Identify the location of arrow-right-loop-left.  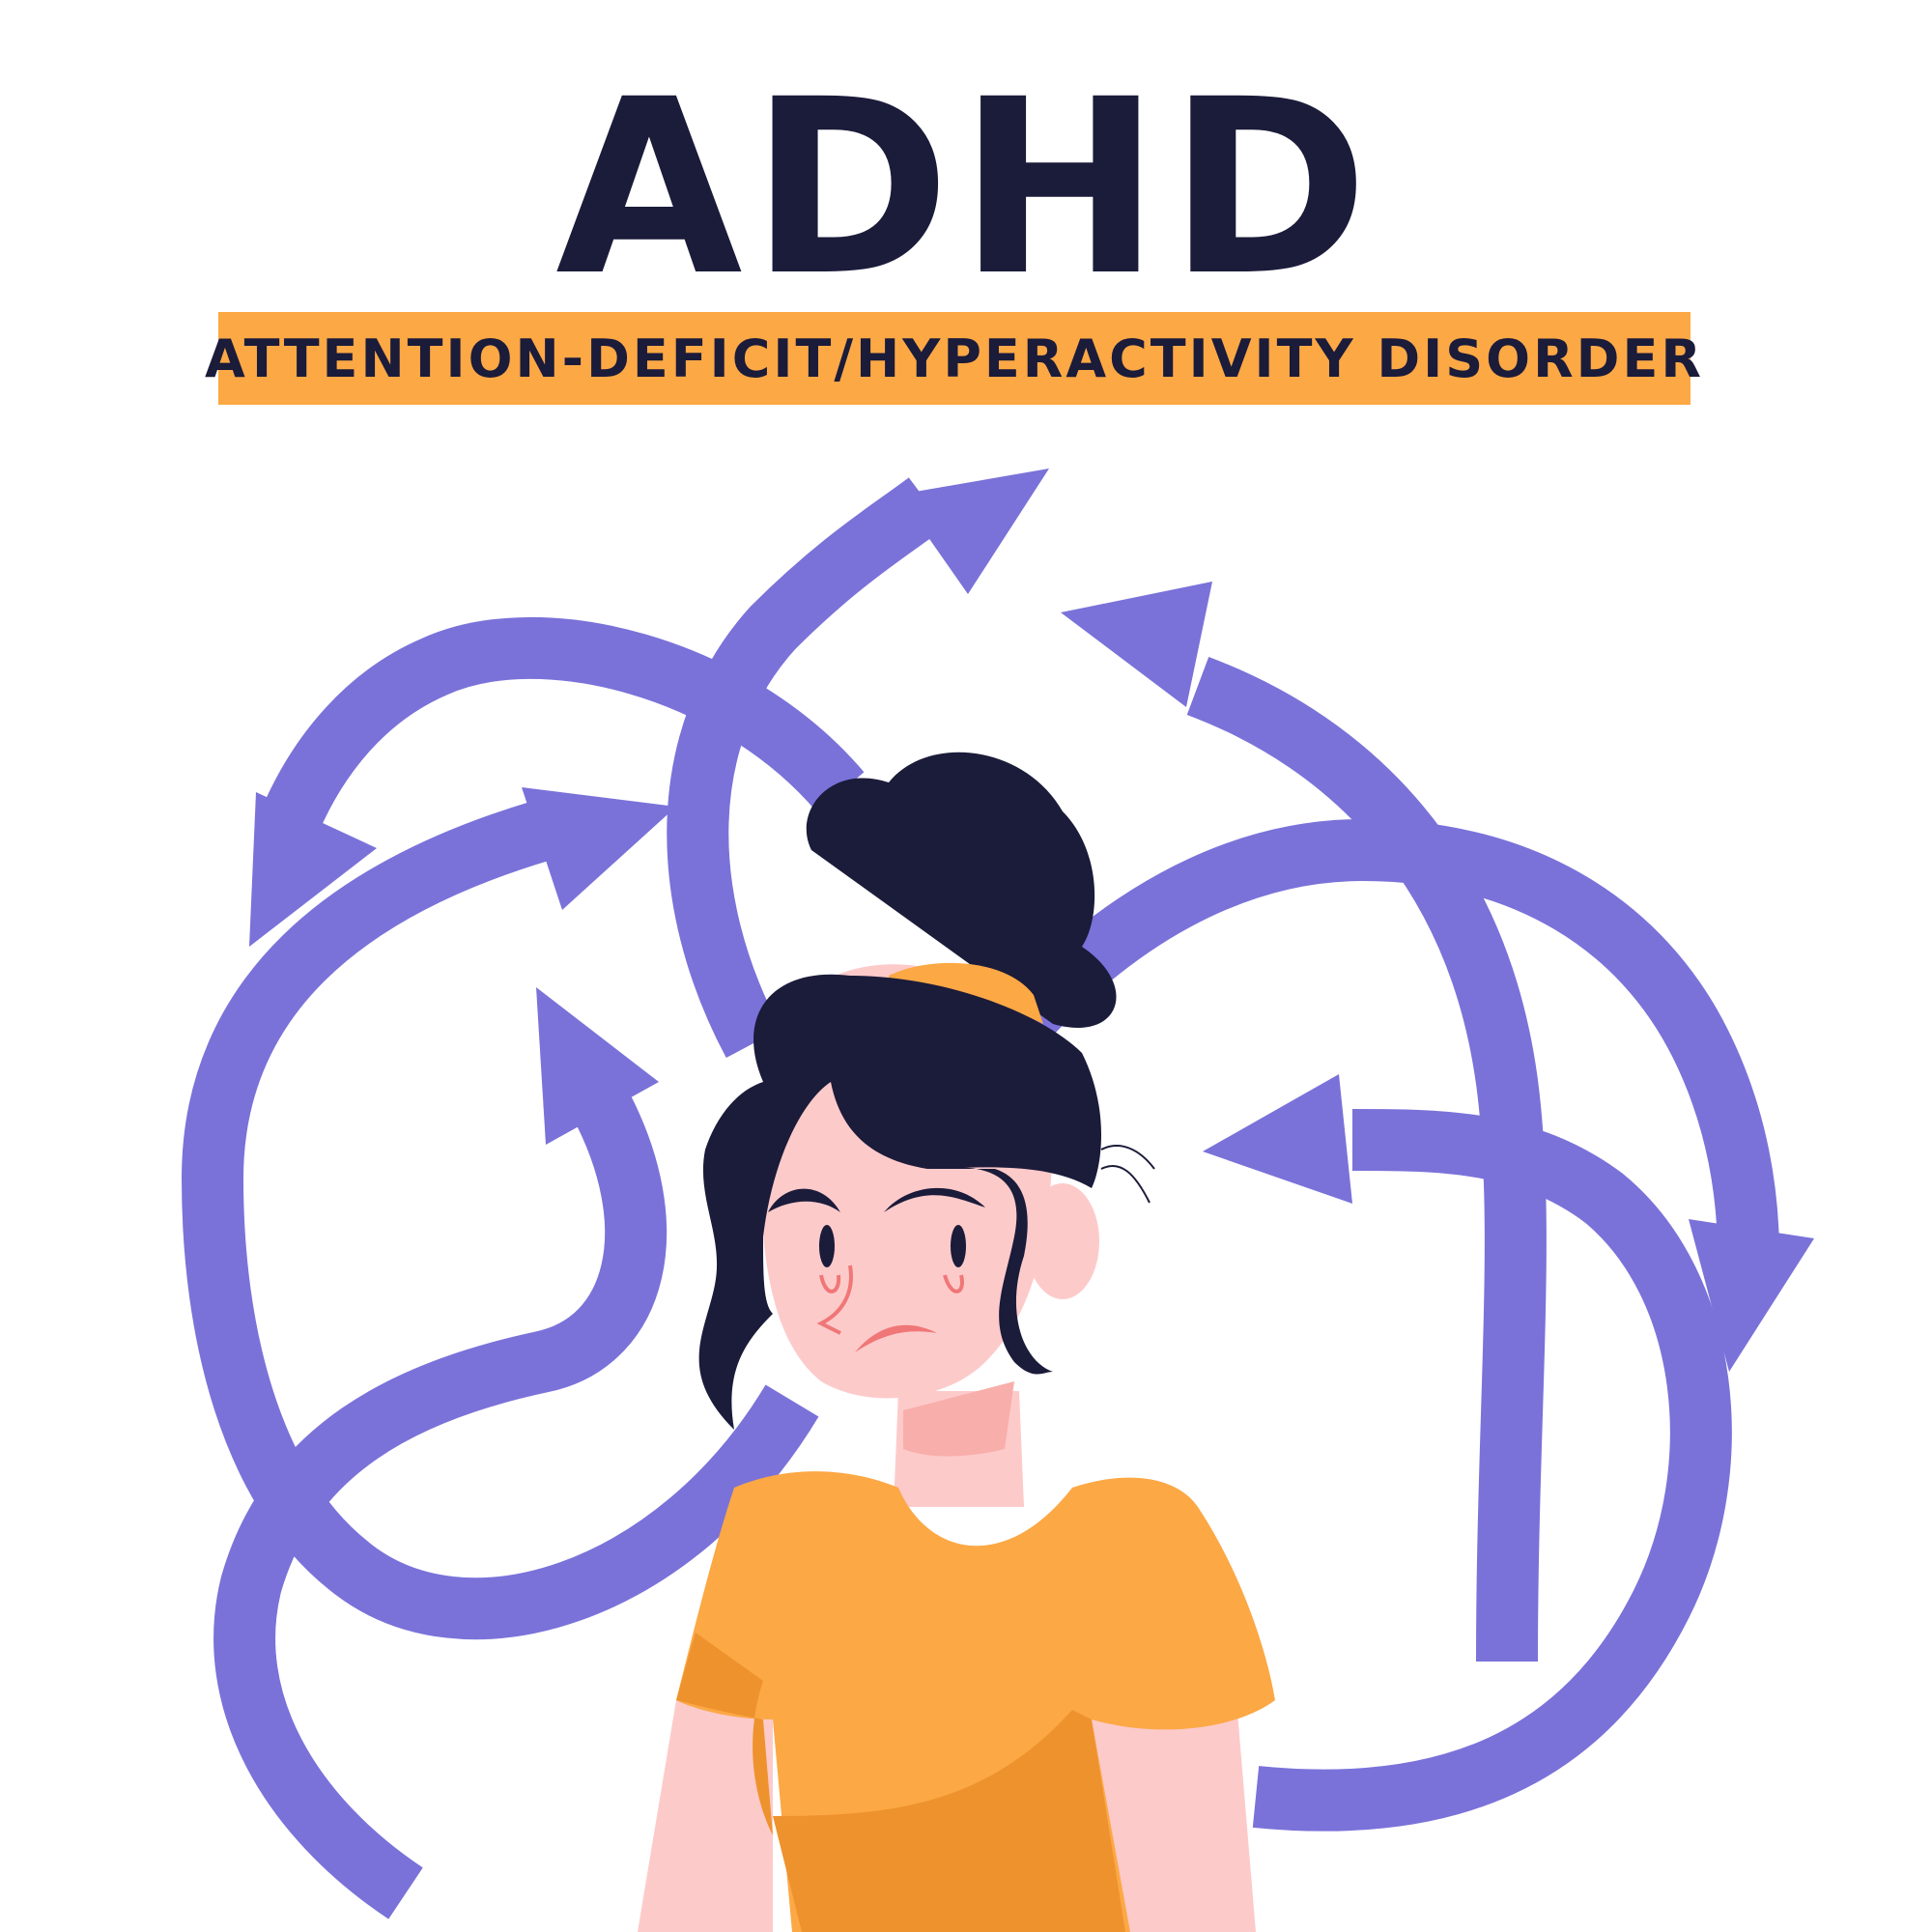
(1467, 1453).